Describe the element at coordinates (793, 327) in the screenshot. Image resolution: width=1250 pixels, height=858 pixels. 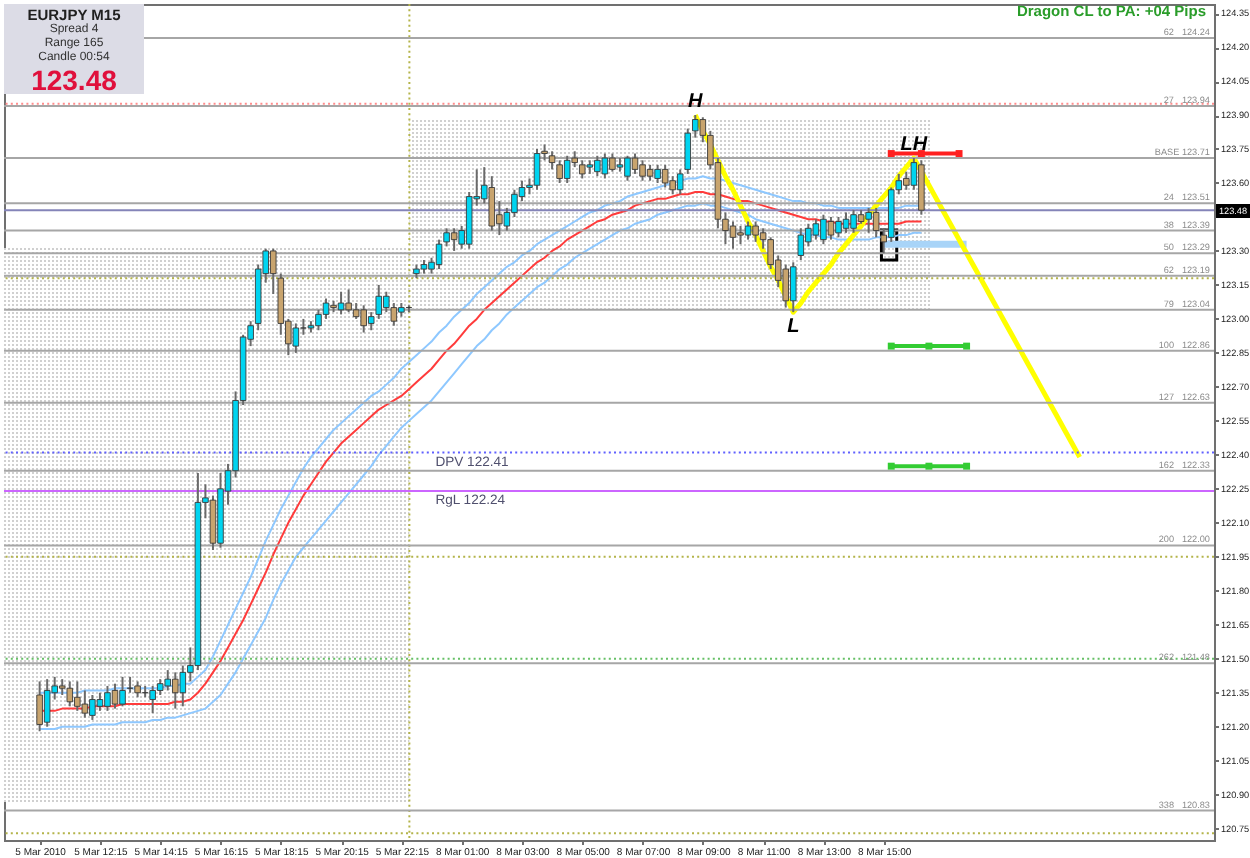
I see `annotation: L` at that location.